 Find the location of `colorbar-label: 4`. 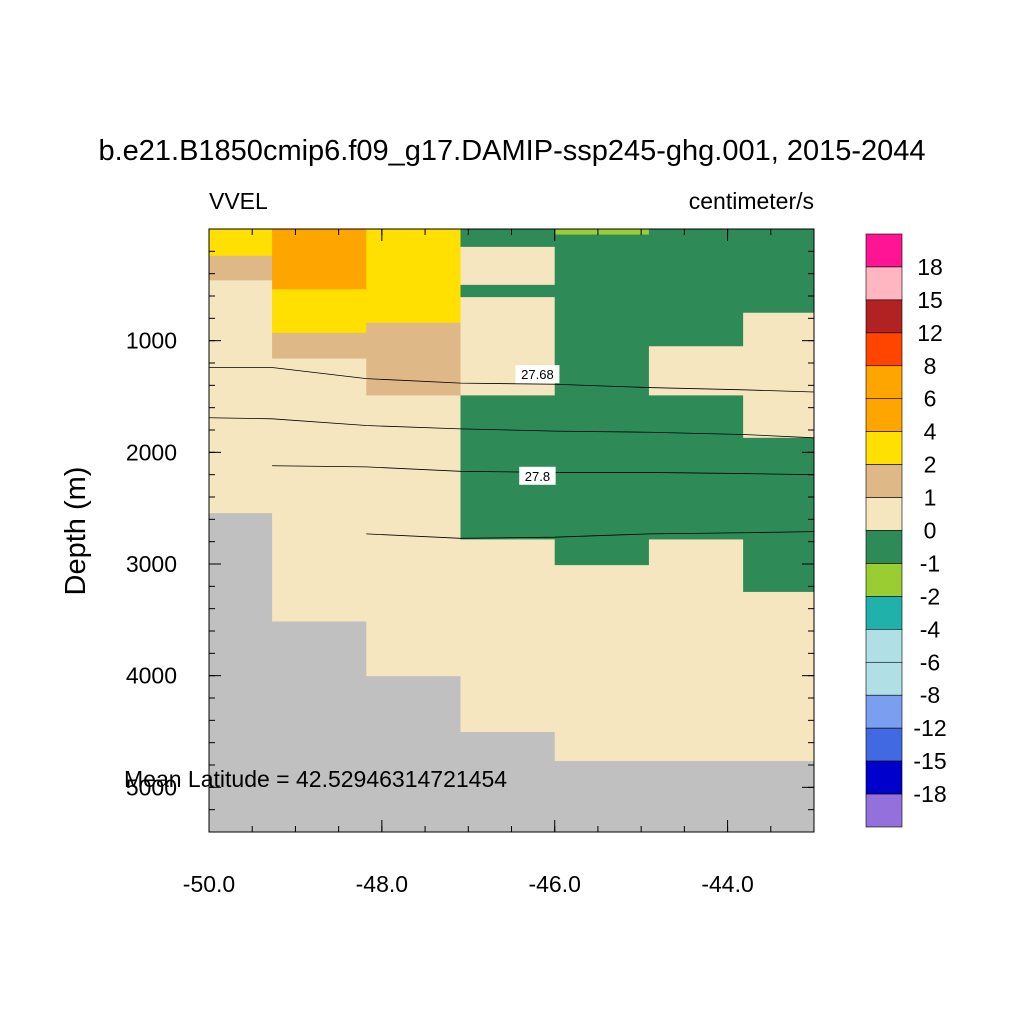

colorbar-label: 4 is located at coordinates (930, 432).